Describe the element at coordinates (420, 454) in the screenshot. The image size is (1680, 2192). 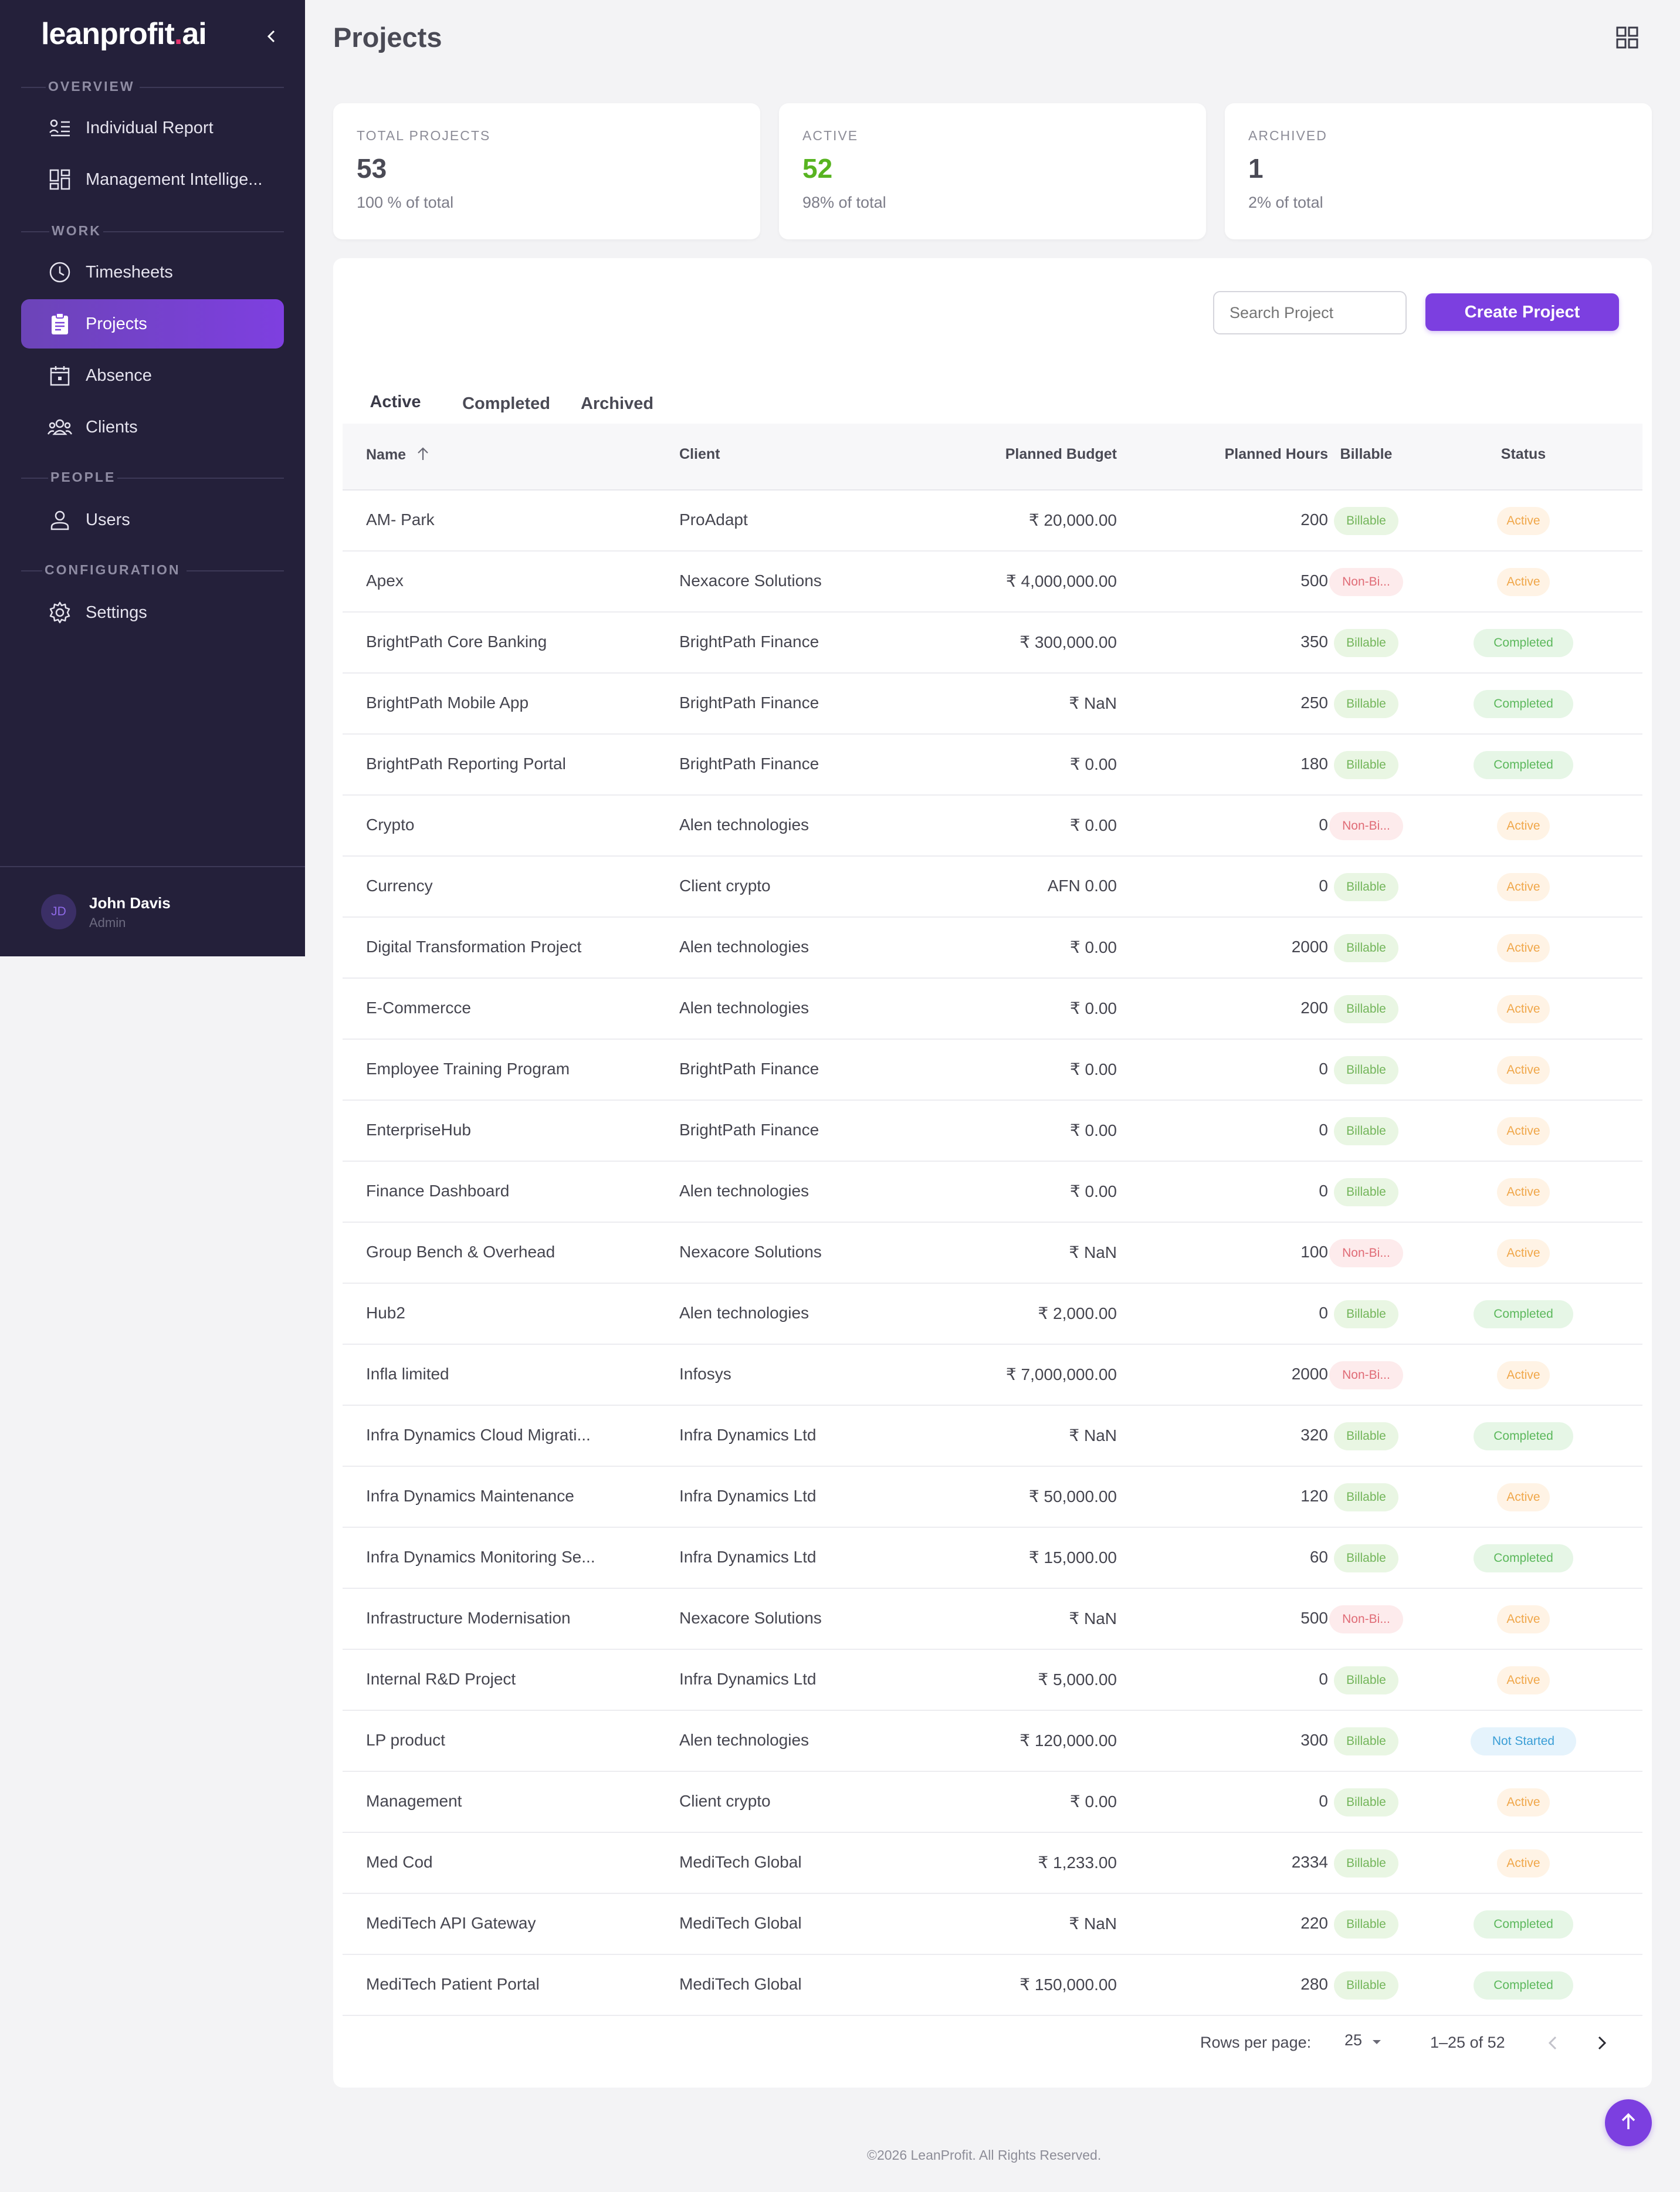
I see `sort-ascending-icon` at that location.